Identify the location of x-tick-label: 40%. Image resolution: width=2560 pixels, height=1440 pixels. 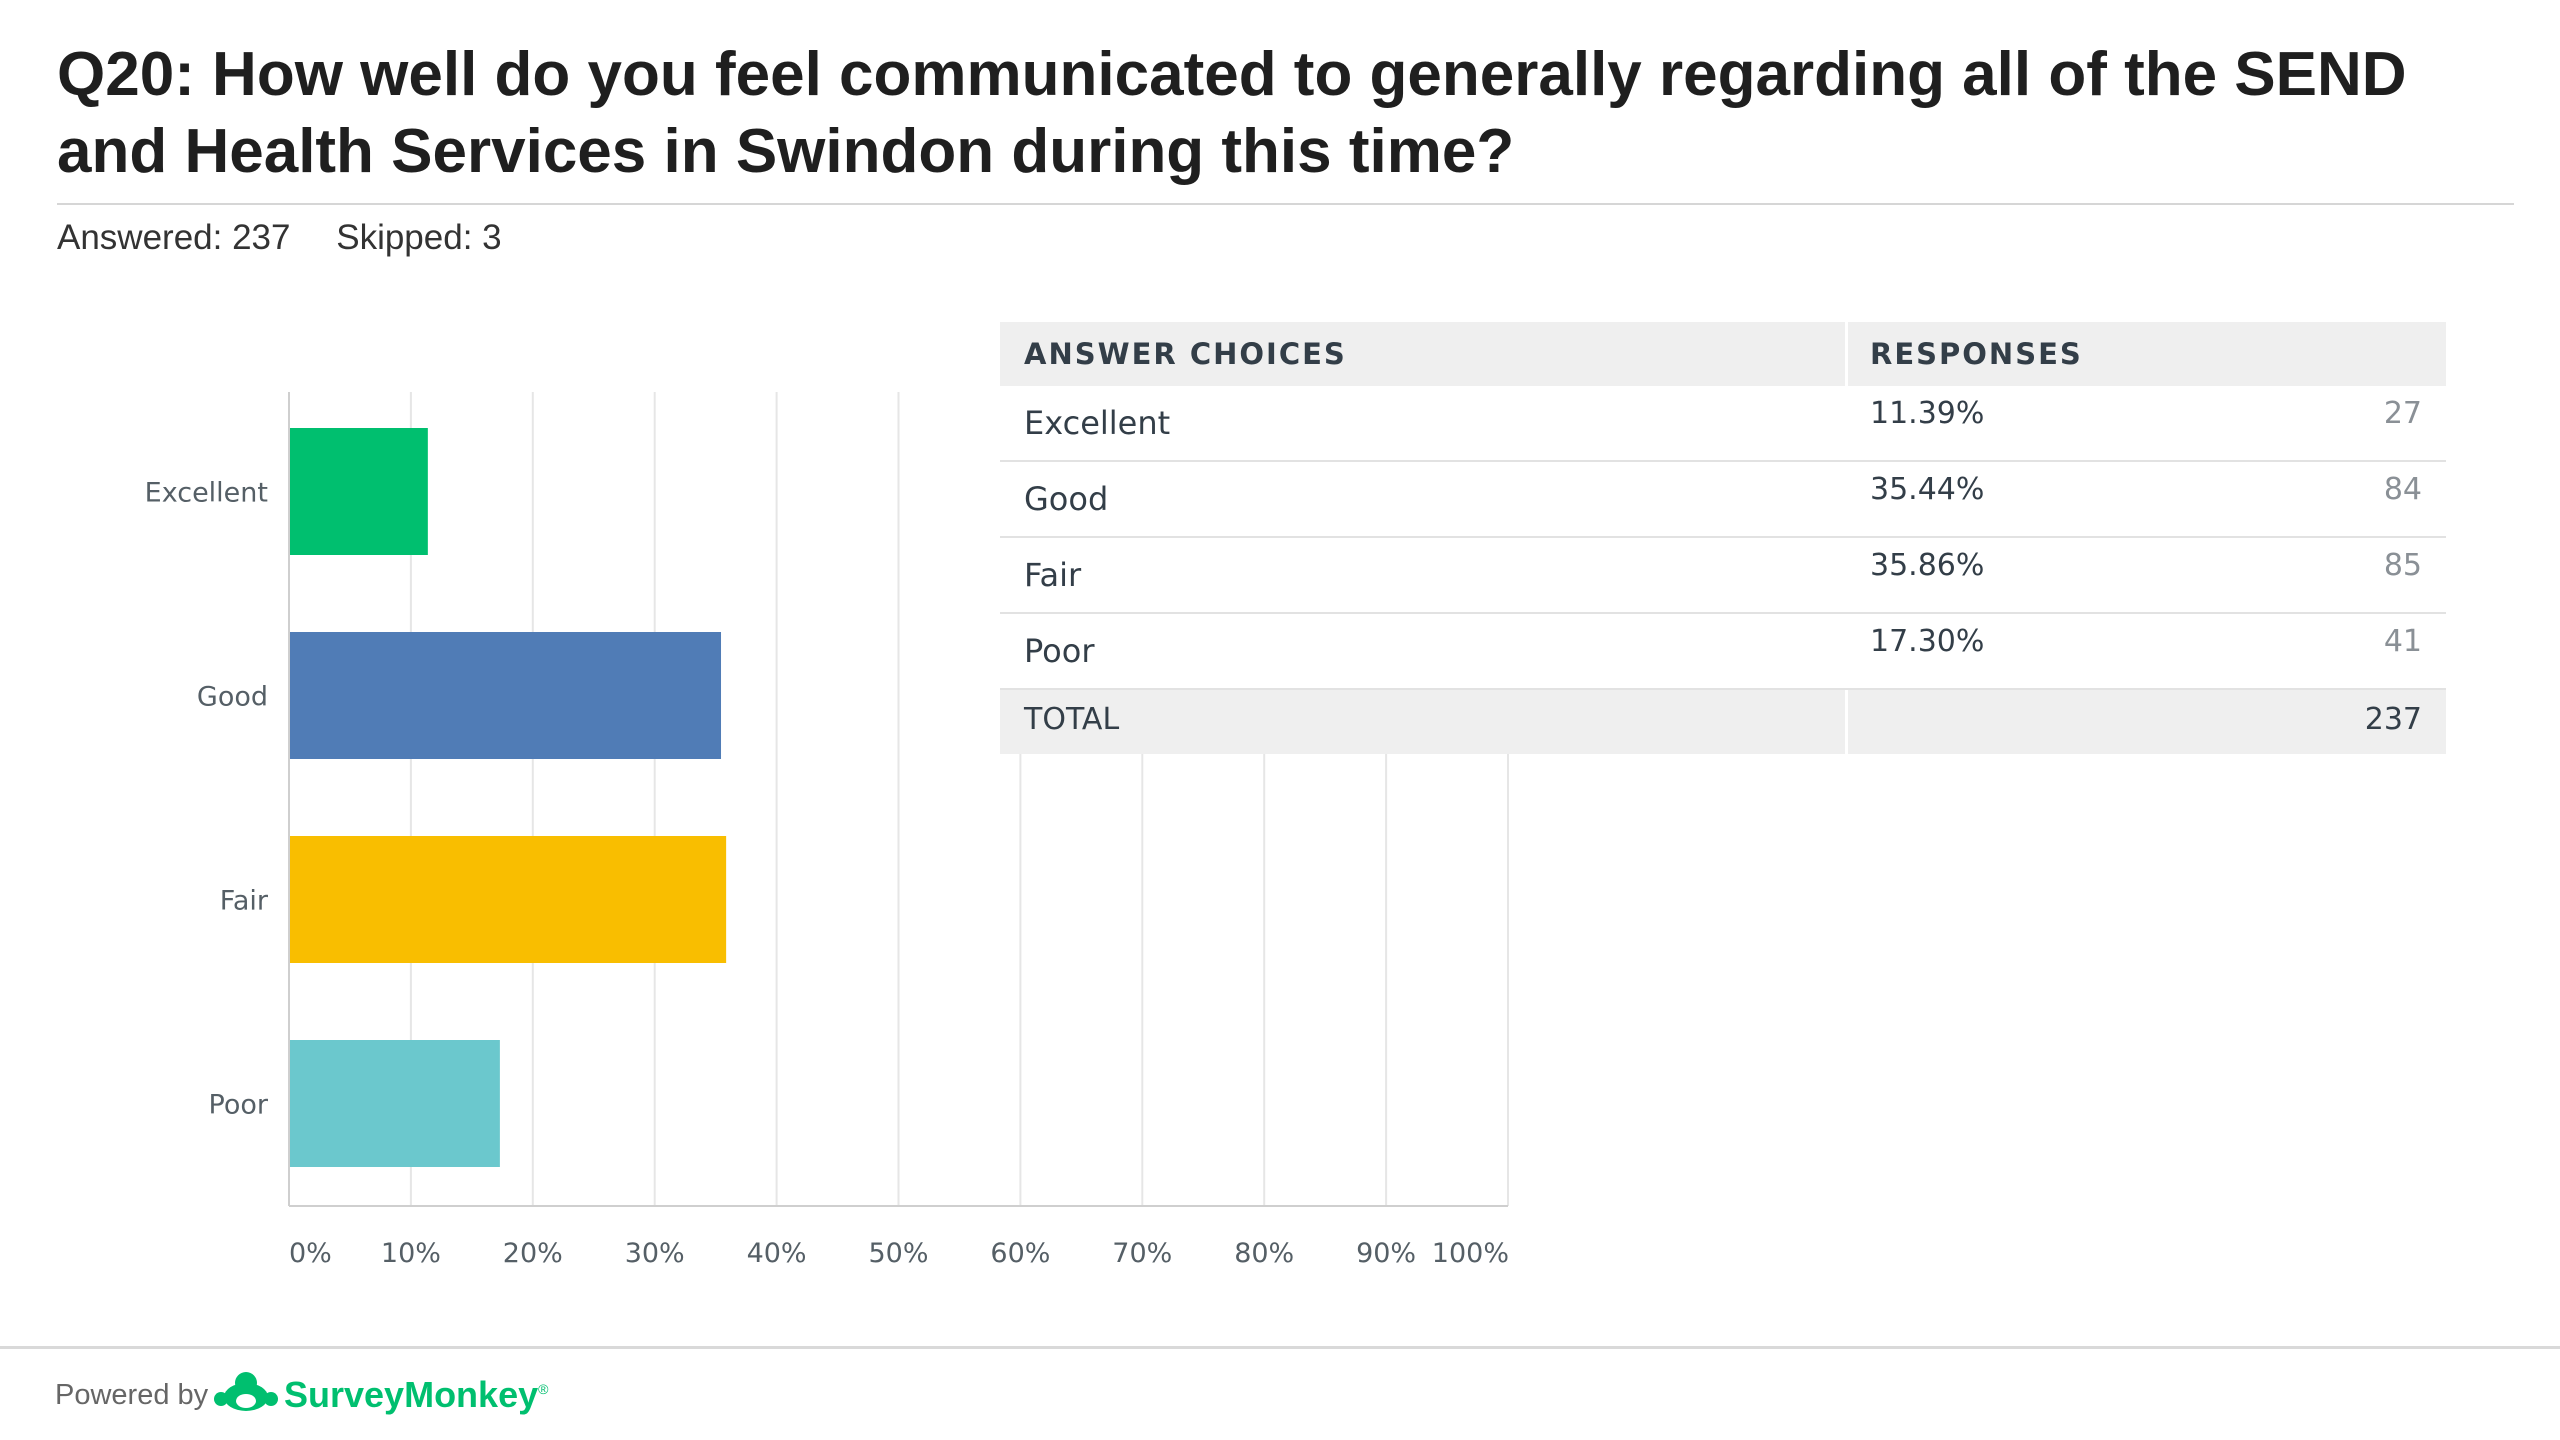
(777, 1253).